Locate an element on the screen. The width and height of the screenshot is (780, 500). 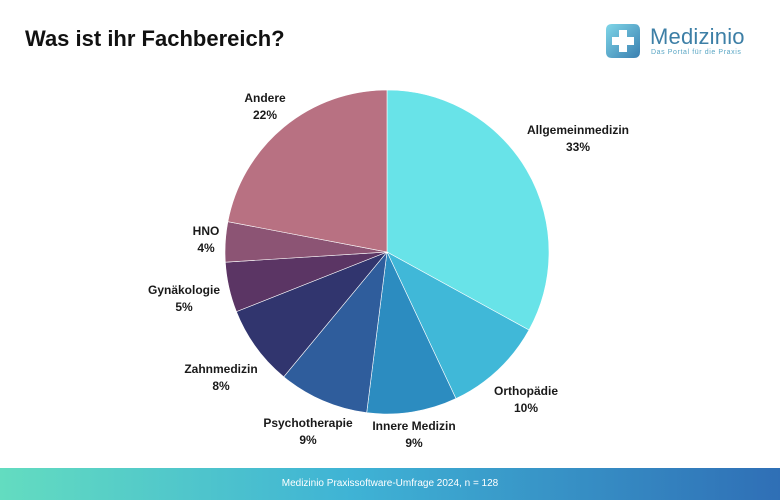
chart-title: Was ist ihr Fachbereich? is located at coordinates (155, 38).